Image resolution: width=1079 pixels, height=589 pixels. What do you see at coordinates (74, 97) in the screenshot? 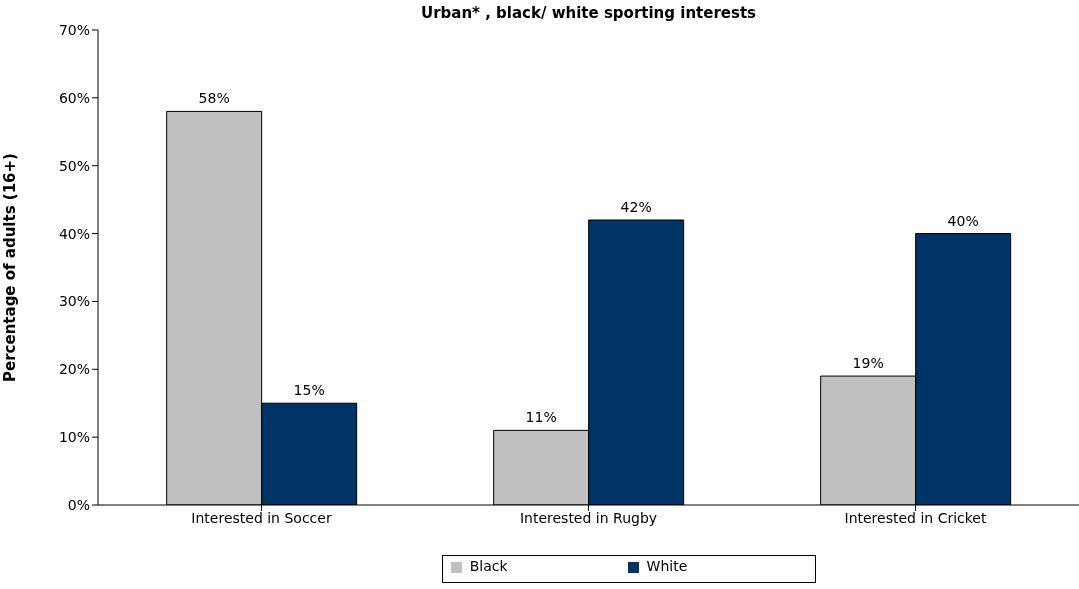
I see `y-tick-label: 60%` at bounding box center [74, 97].